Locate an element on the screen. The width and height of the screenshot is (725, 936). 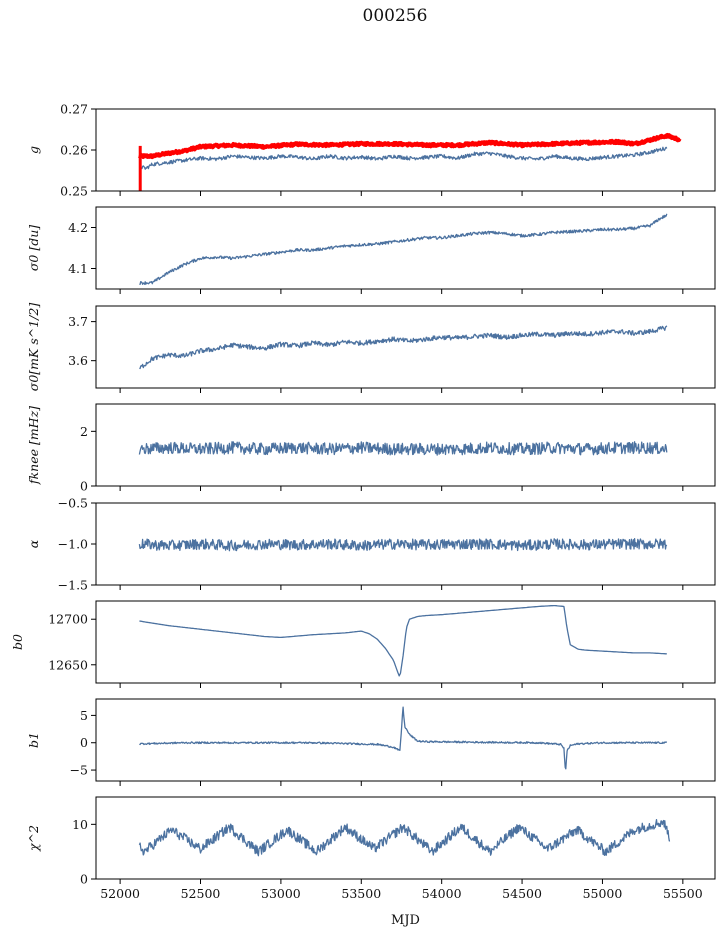
y-tick-label: 2 is located at coordinates (84, 431).